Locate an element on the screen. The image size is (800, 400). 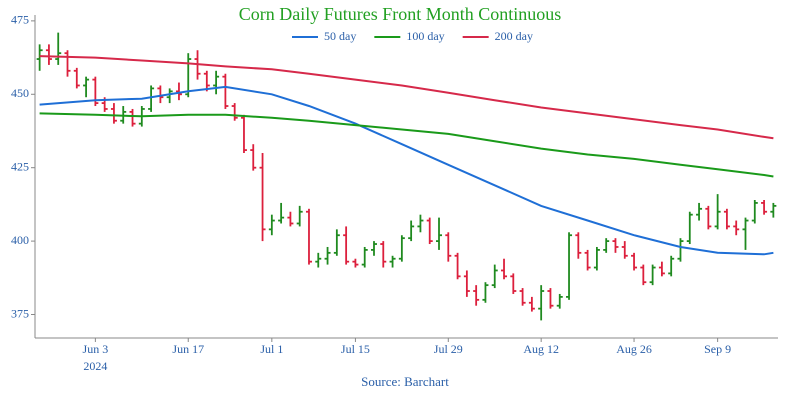
x-tick-label: Jul 29 is located at coordinates (448, 349).